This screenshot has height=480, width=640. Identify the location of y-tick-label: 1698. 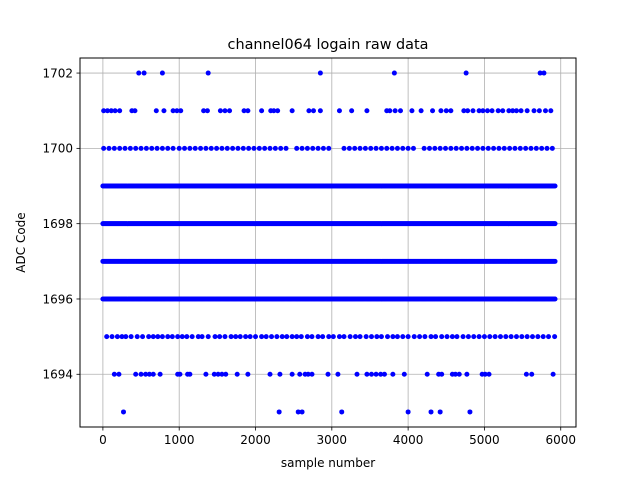
(57, 224).